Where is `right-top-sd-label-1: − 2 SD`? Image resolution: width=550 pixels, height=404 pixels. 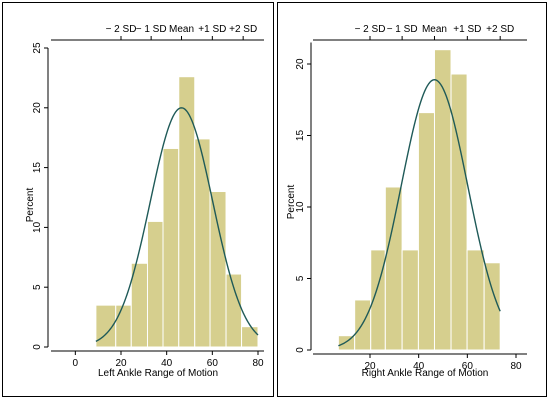
right-top-sd-label-1: − 2 SD is located at coordinates (370, 29).